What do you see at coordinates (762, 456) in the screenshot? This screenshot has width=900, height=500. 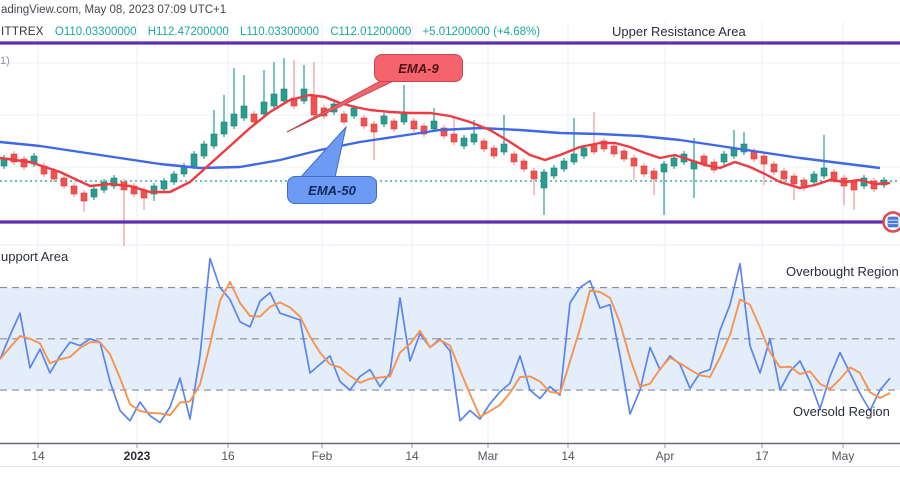 I see `x-axis-label: 17` at bounding box center [762, 456].